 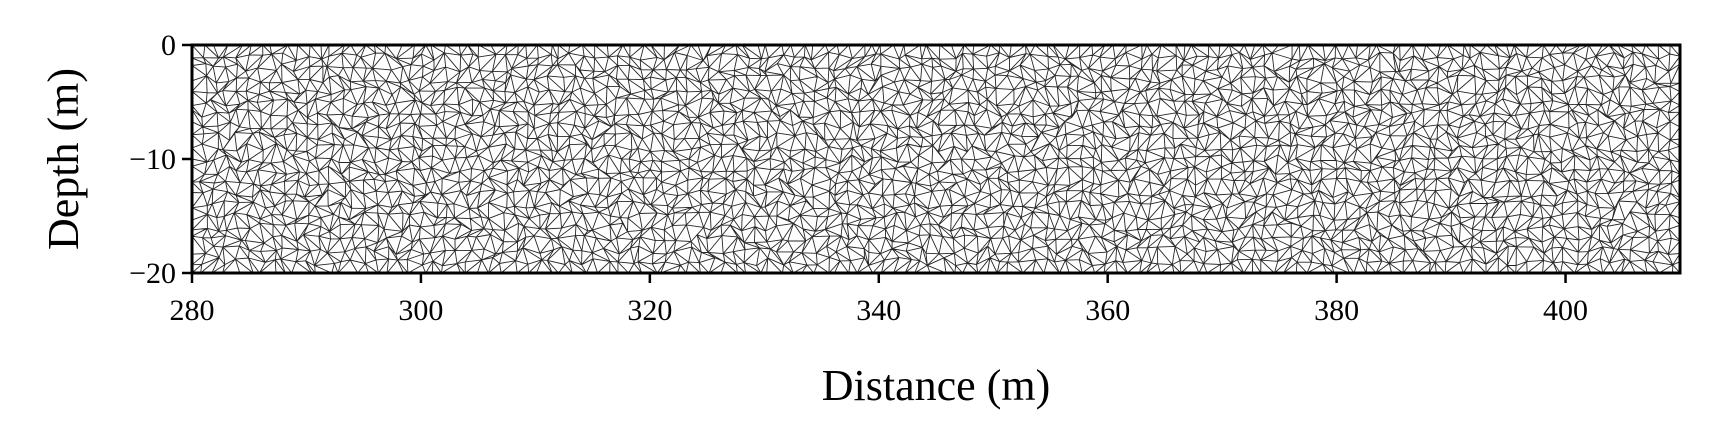 What do you see at coordinates (936, 385) in the screenshot?
I see `x-axis-label: Distance (m)` at bounding box center [936, 385].